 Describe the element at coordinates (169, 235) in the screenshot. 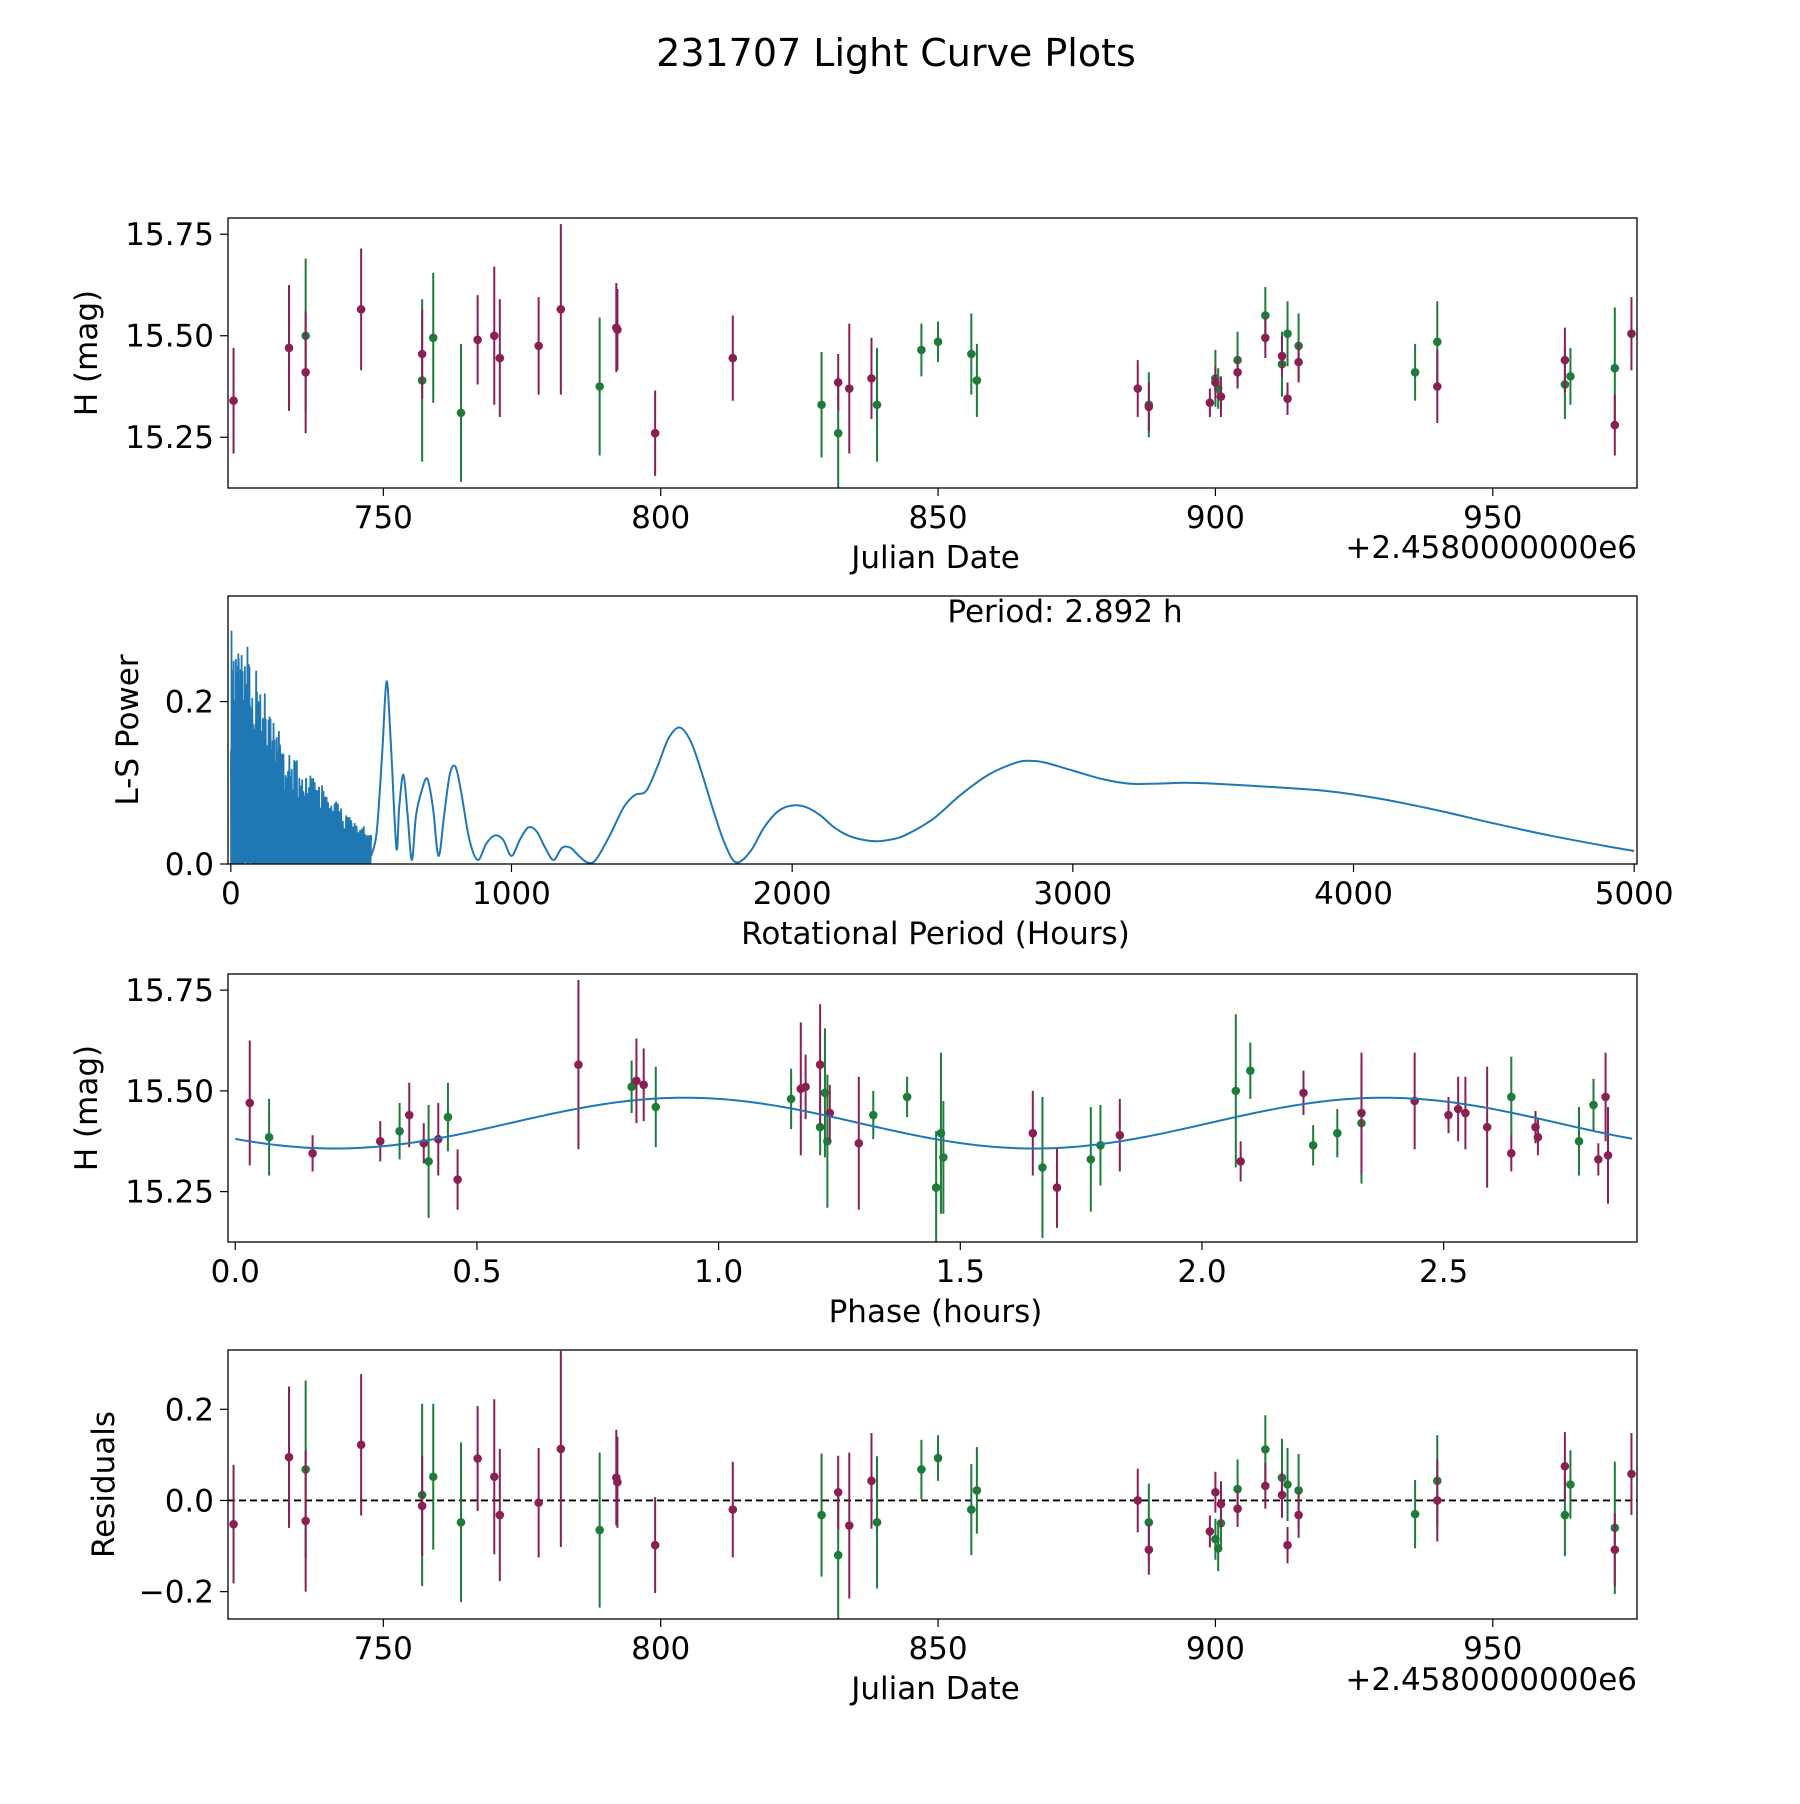

I see `y-tick-label: 15.75` at that location.